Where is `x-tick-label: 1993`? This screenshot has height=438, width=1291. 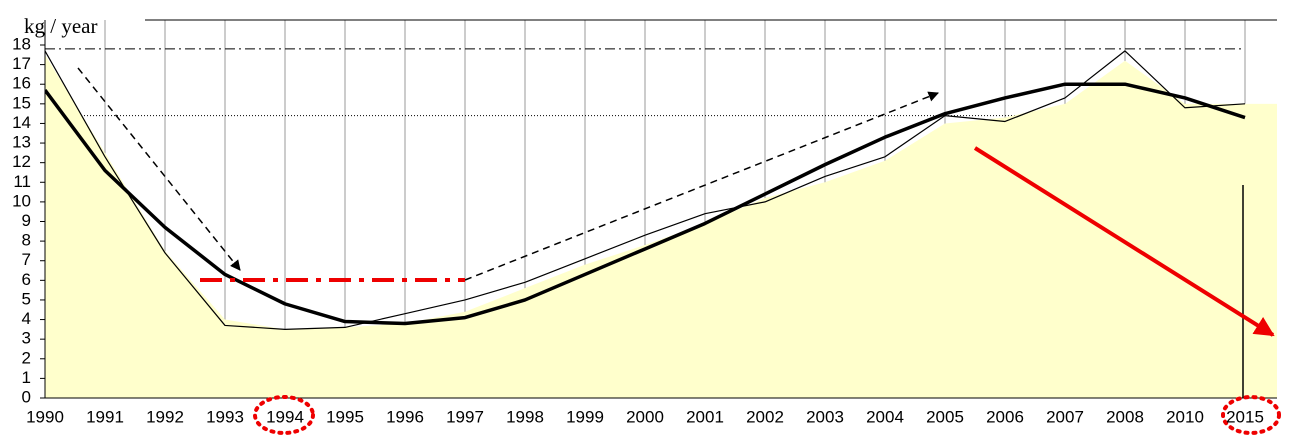 x-tick-label: 1993 is located at coordinates (225, 416).